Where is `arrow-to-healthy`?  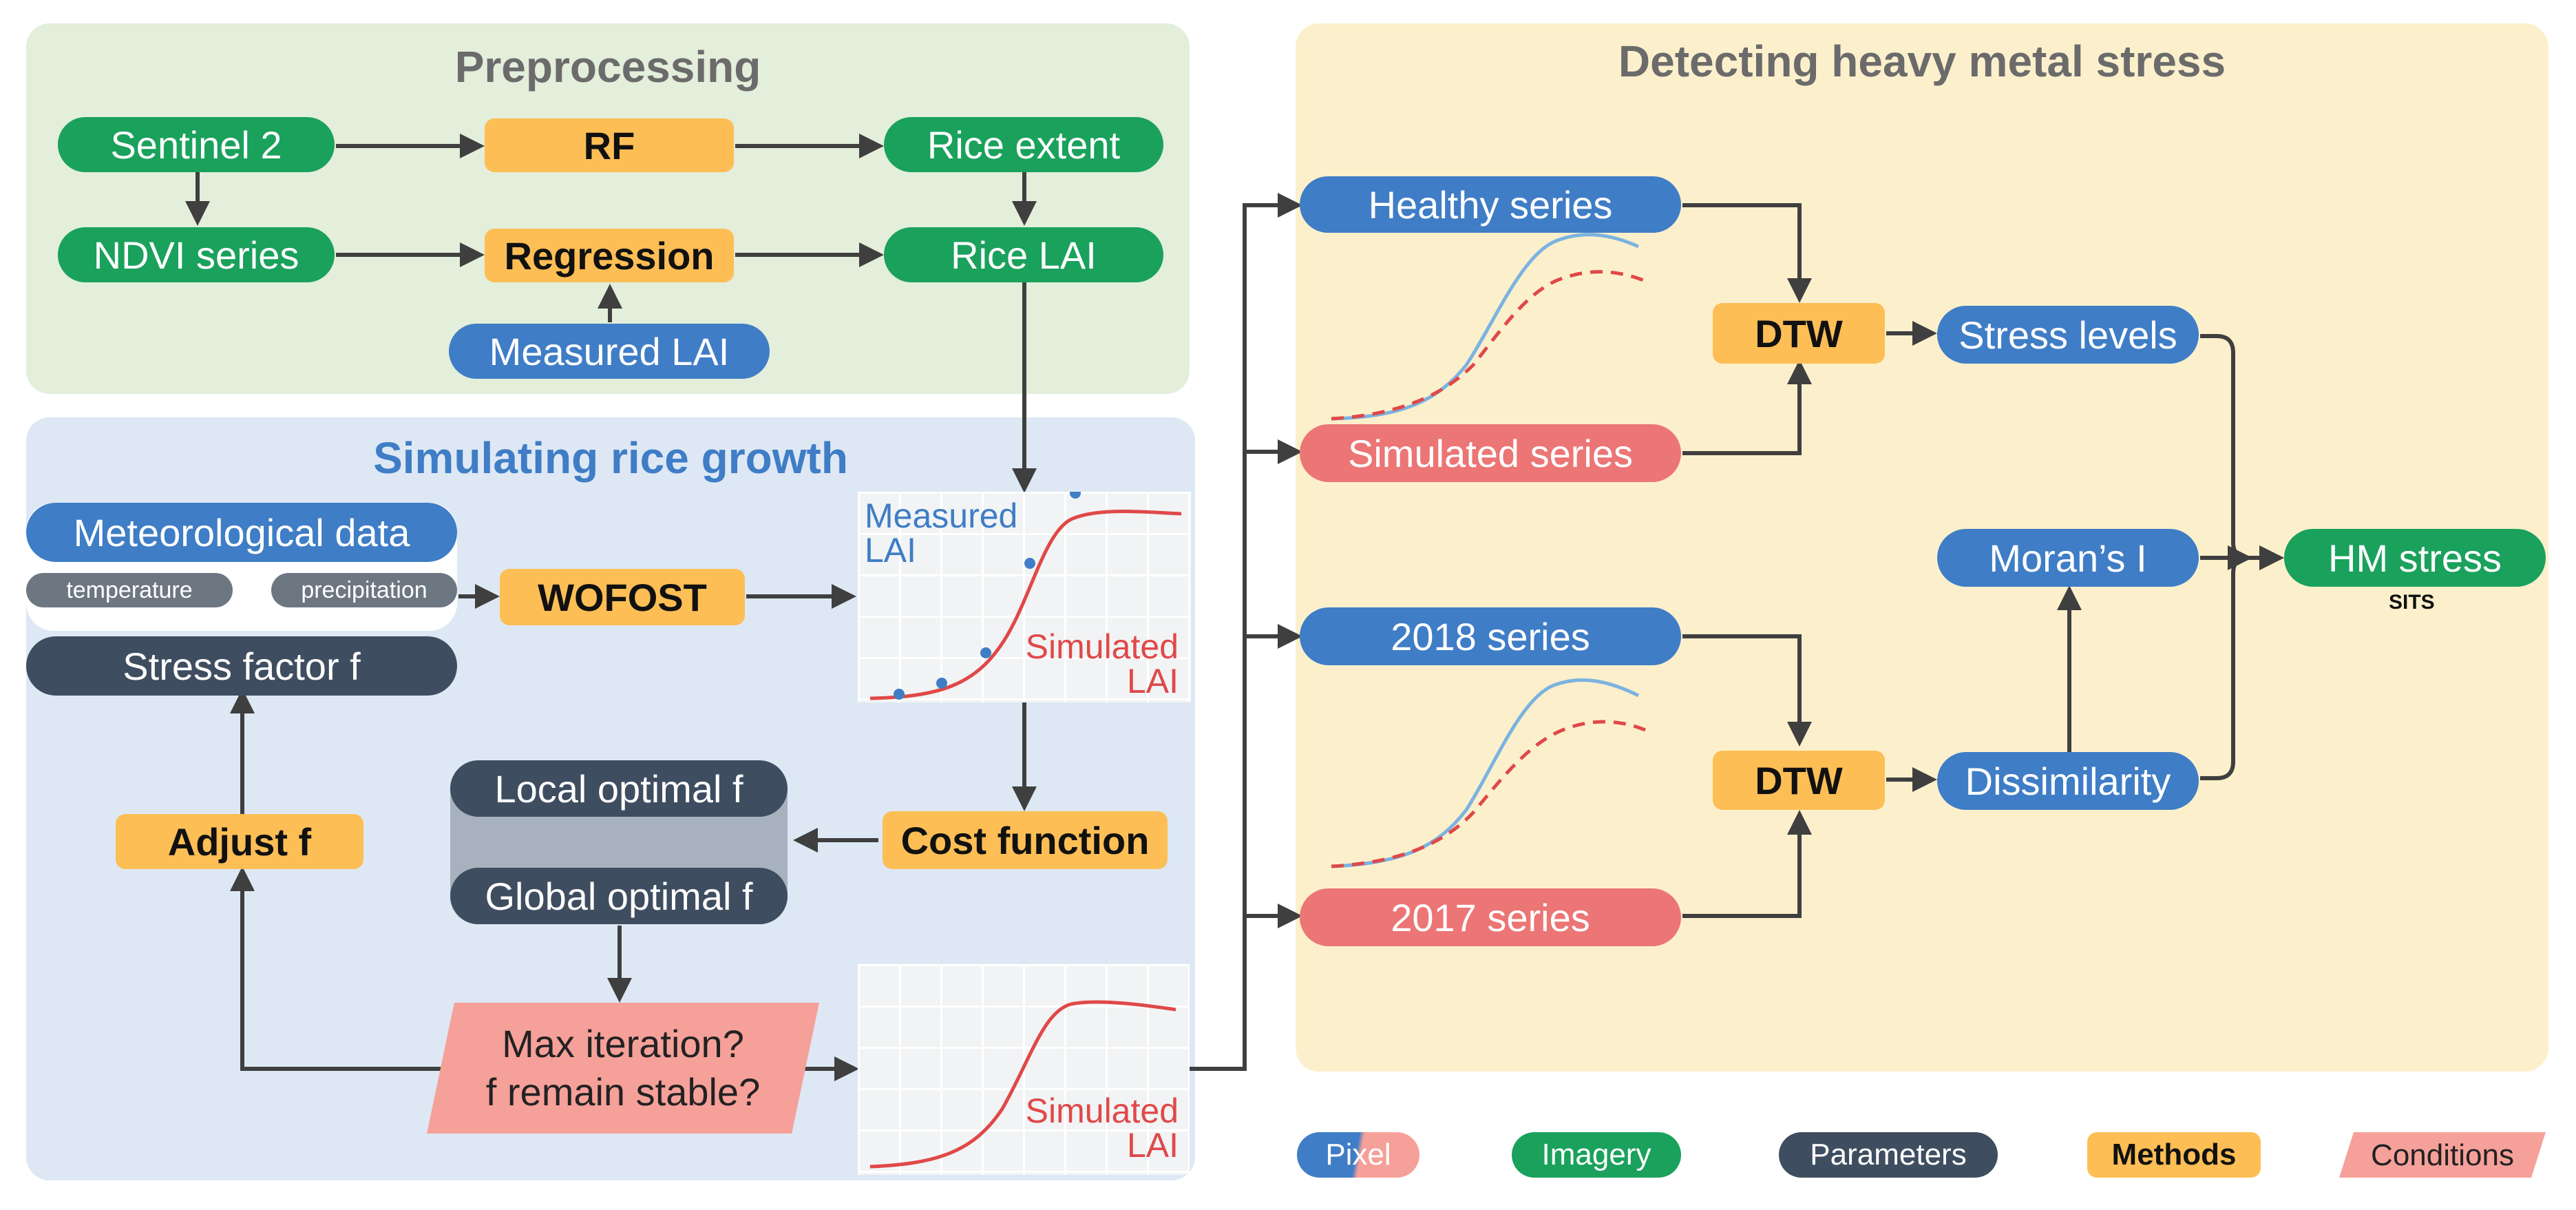
arrow-to-healthy is located at coordinates (1246, 632).